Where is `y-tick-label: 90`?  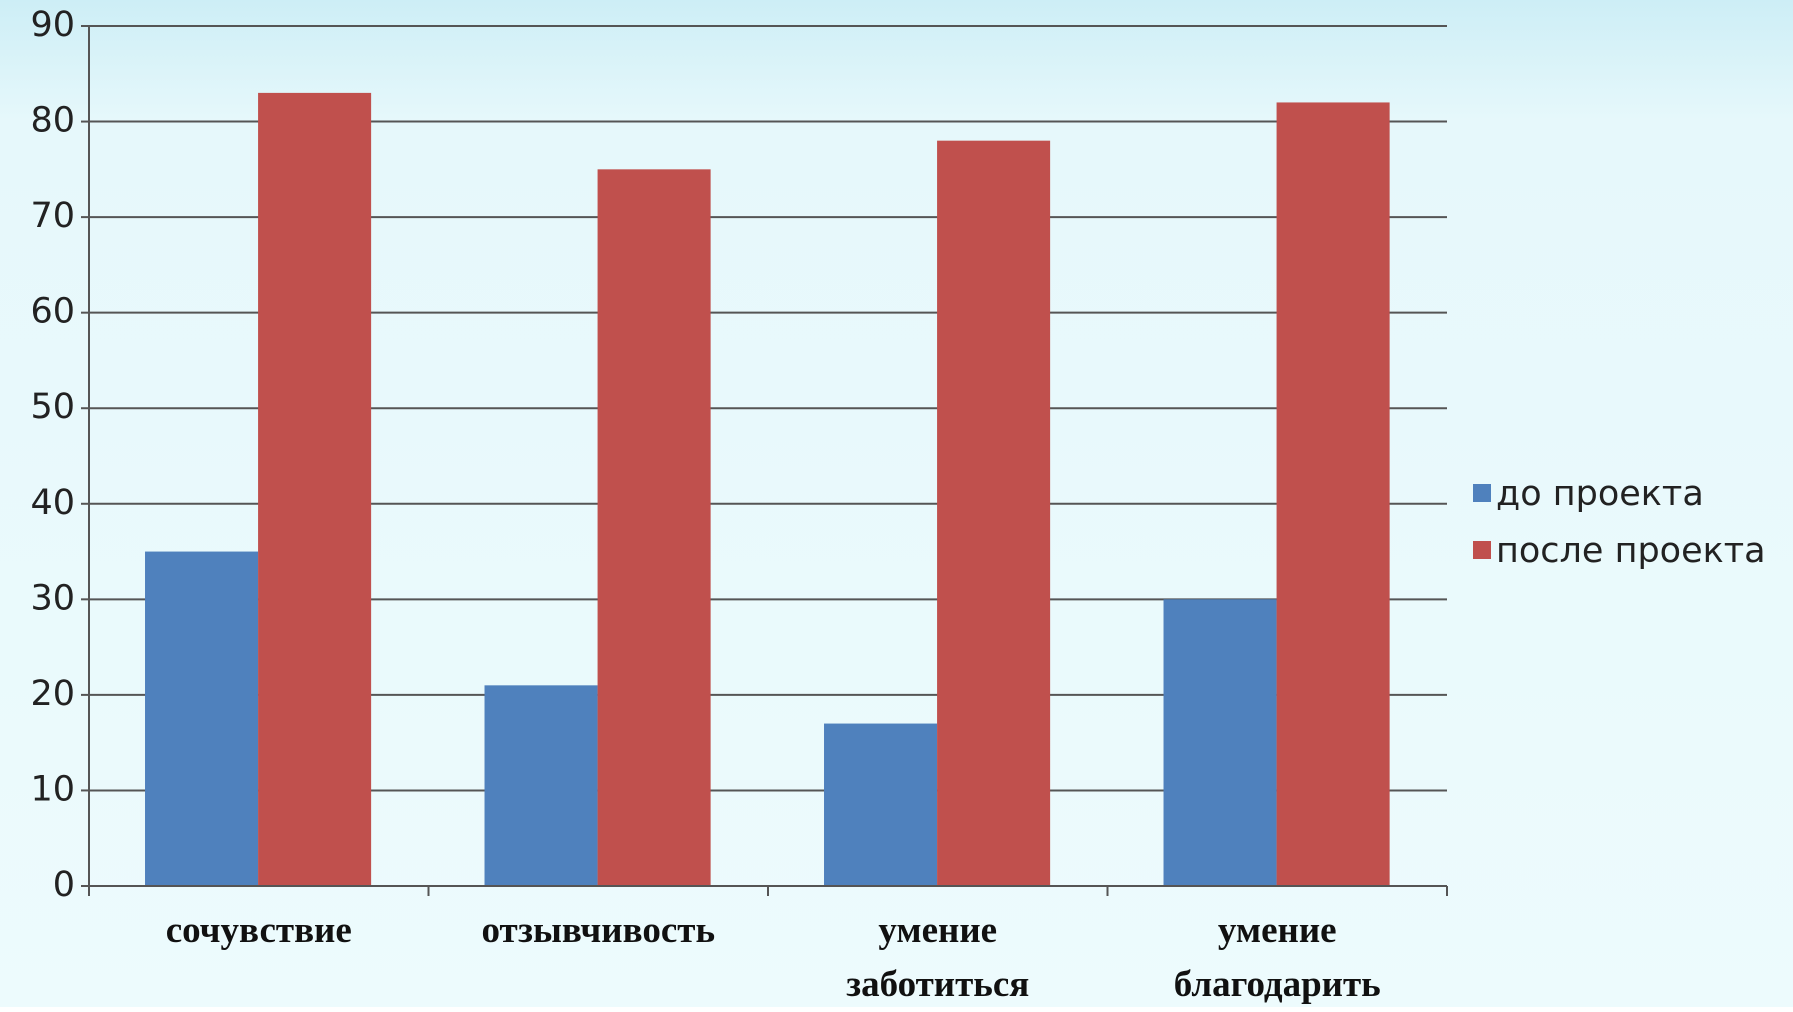 y-tick-label: 90 is located at coordinates (52, 25).